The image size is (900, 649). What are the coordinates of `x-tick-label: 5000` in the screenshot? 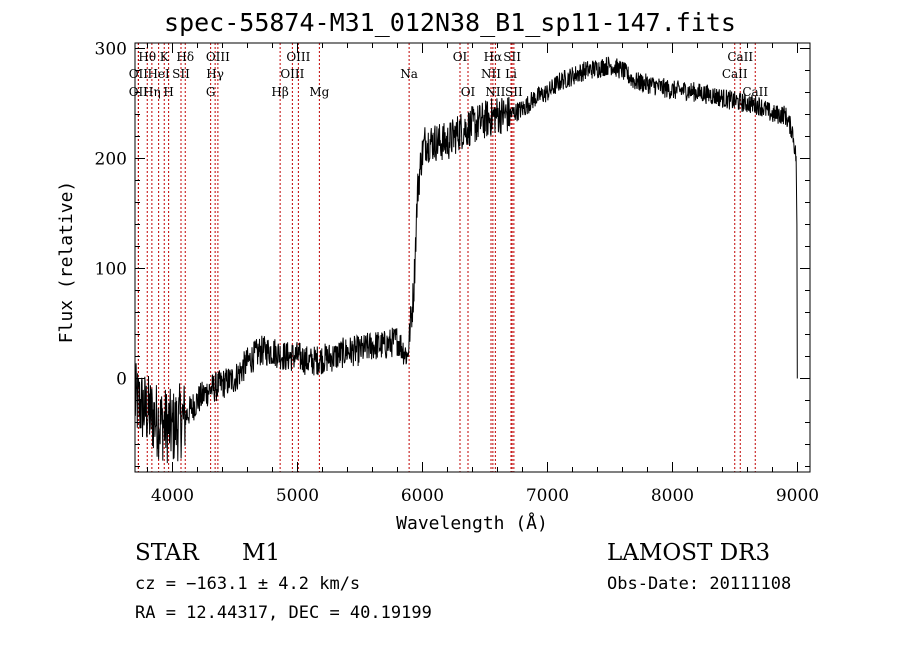 It's located at (297, 496).